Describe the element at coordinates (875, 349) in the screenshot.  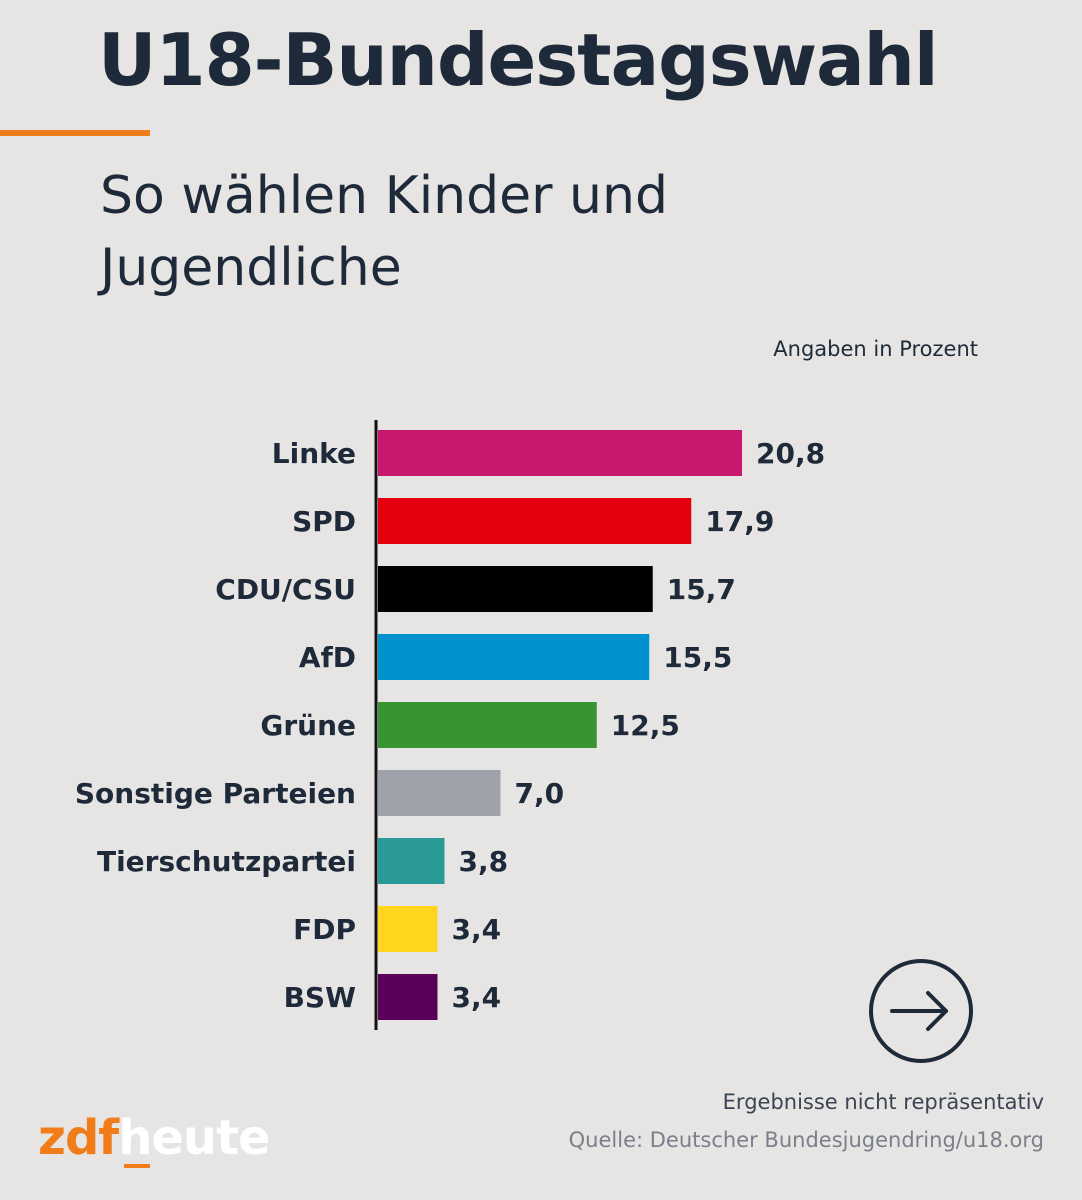
I see `unit-note: Angaben in Prozent` at that location.